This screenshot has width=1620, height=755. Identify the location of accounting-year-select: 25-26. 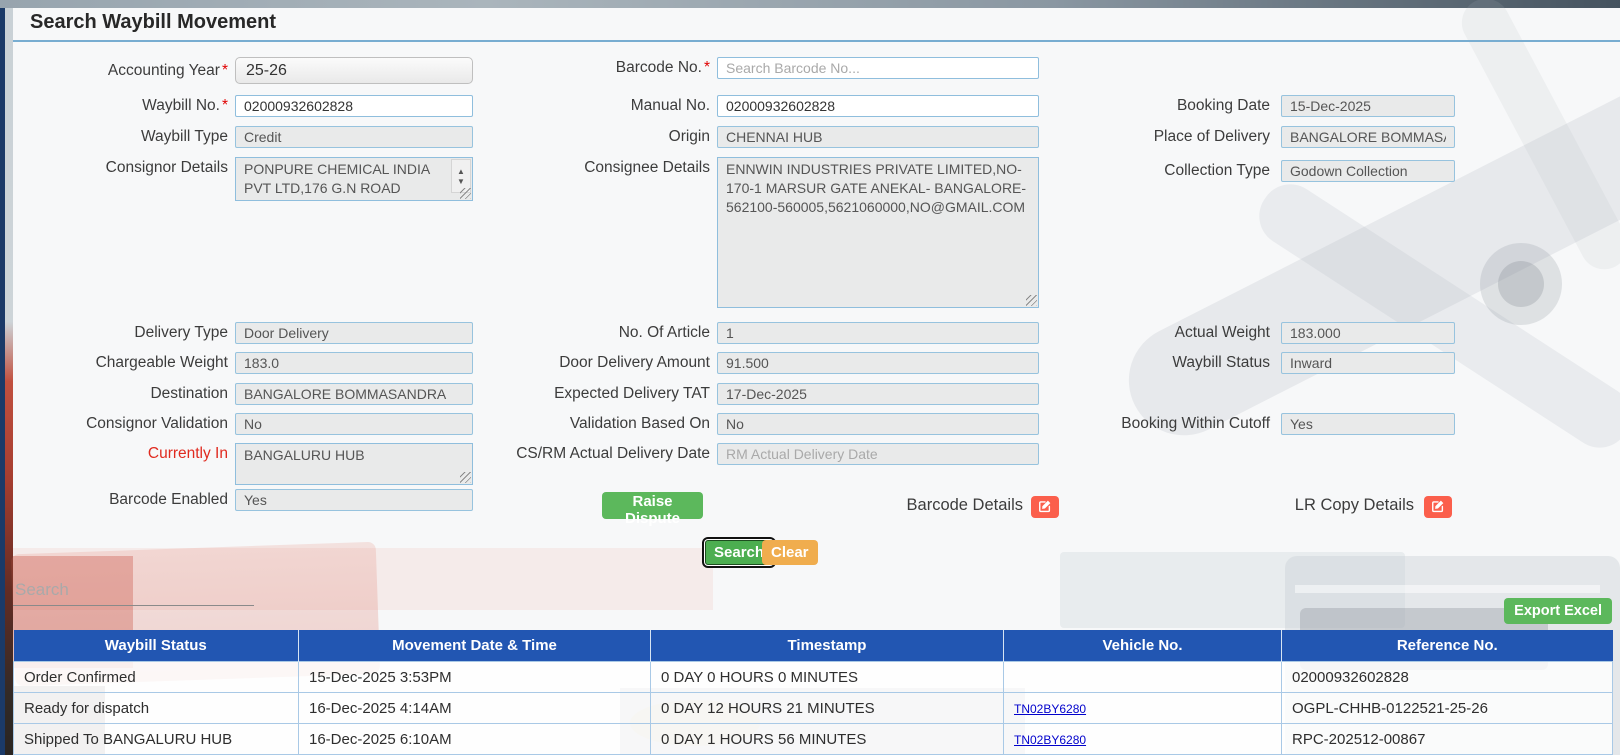
(354, 70).